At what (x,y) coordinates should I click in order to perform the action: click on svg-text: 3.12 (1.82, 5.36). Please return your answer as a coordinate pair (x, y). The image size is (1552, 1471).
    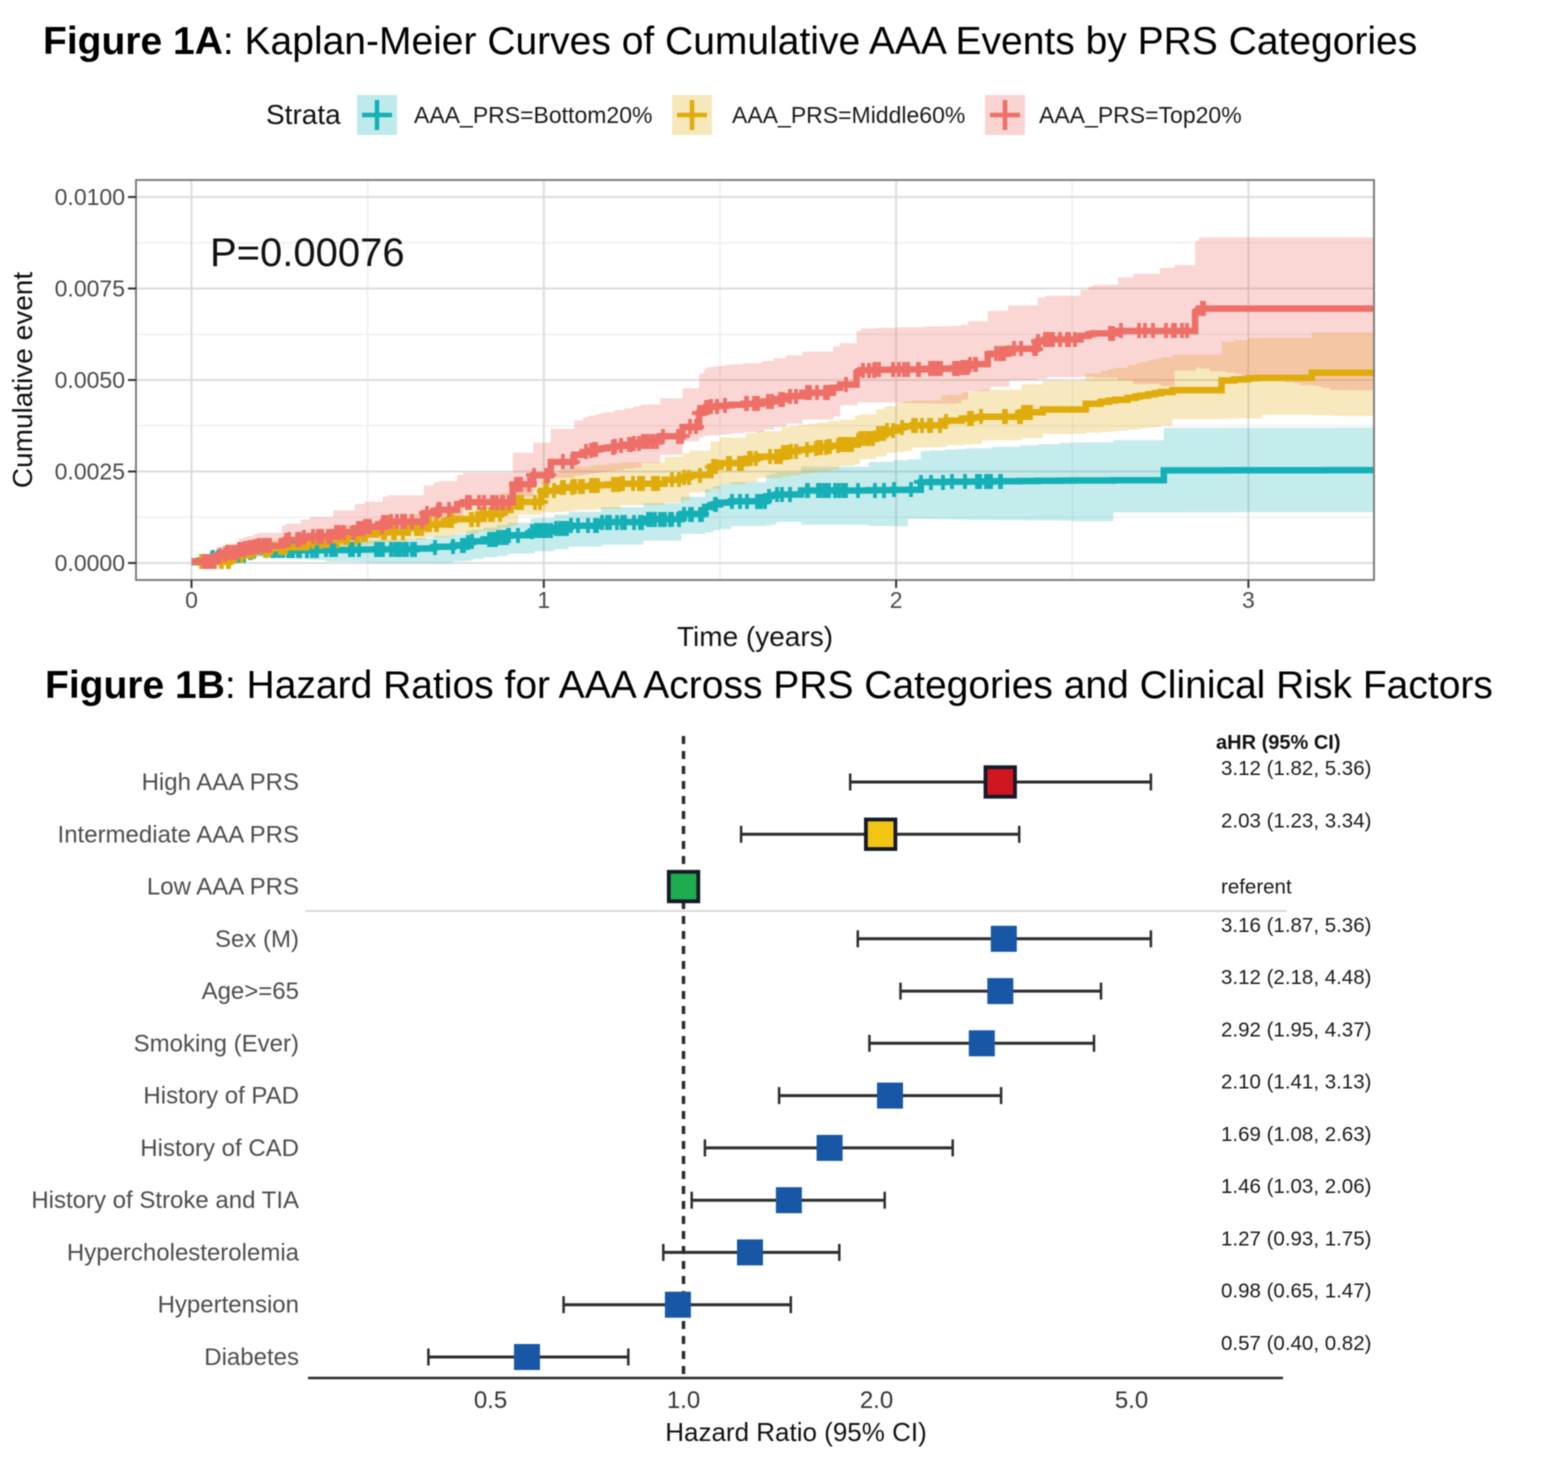
    Looking at the image, I should click on (1296, 768).